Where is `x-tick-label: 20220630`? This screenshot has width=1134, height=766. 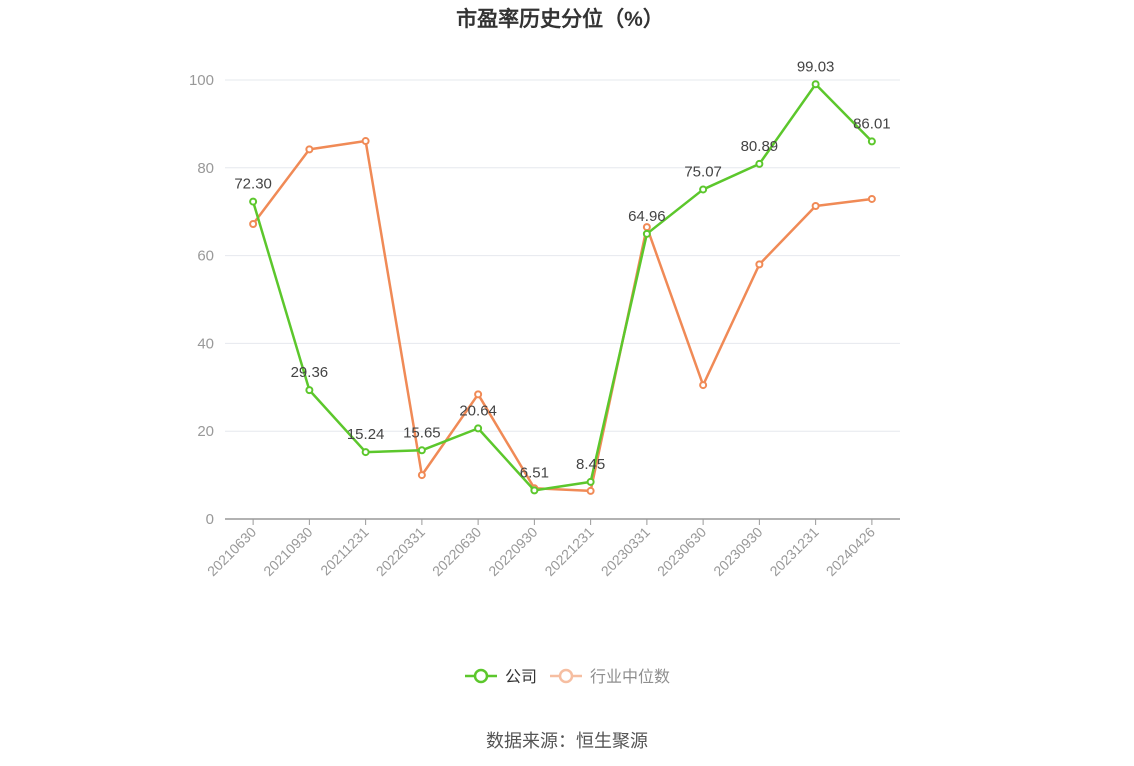 x-tick-label: 20220630 is located at coordinates (457, 552).